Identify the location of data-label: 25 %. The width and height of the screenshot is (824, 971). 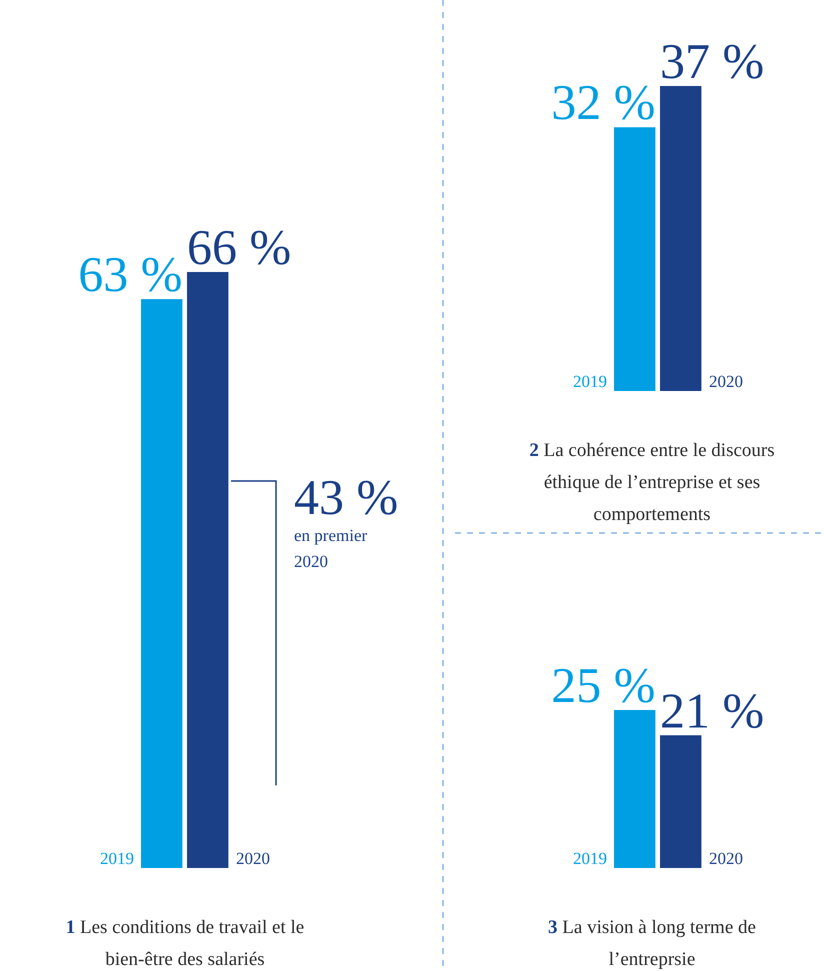
(603, 685).